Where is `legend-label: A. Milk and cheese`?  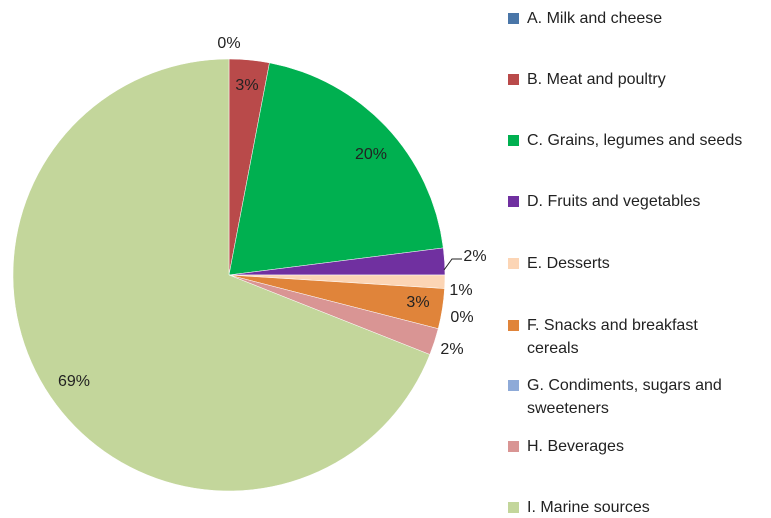 legend-label: A. Milk and cheese is located at coordinates (595, 18).